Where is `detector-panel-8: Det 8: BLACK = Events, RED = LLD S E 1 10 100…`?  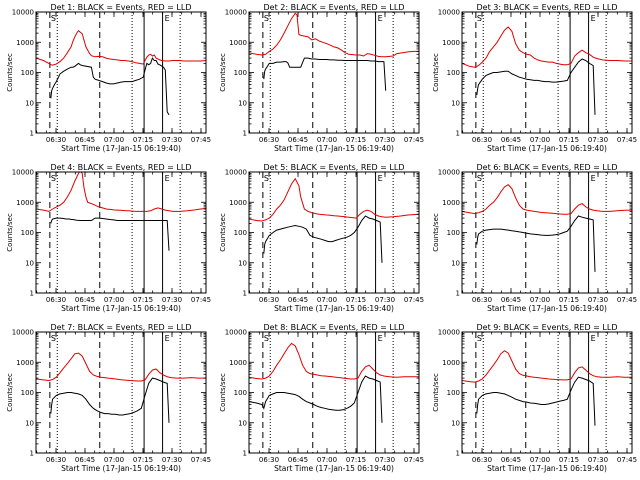
detector-panel-8: Det 8: BLACK = Events, RED = LLD S E 1 10 100… is located at coordinates (321, 398).